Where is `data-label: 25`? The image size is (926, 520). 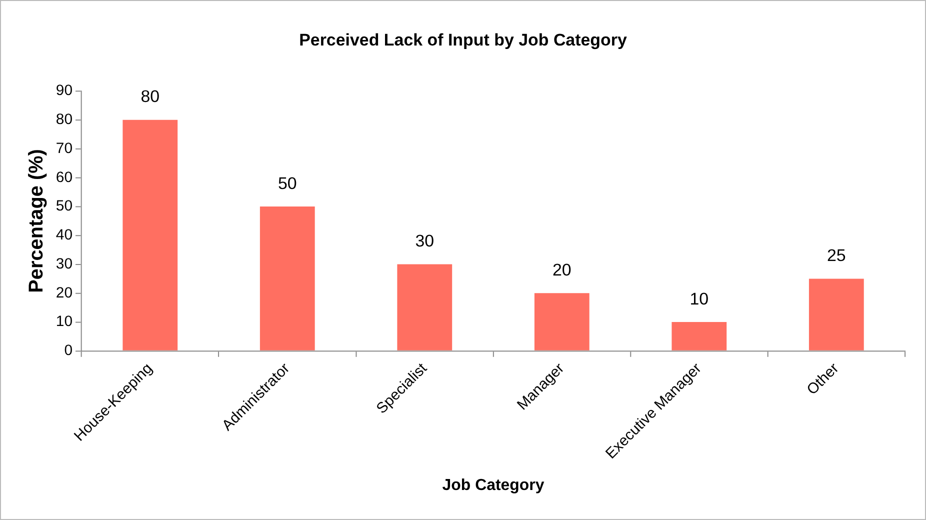
data-label: 25 is located at coordinates (836, 255).